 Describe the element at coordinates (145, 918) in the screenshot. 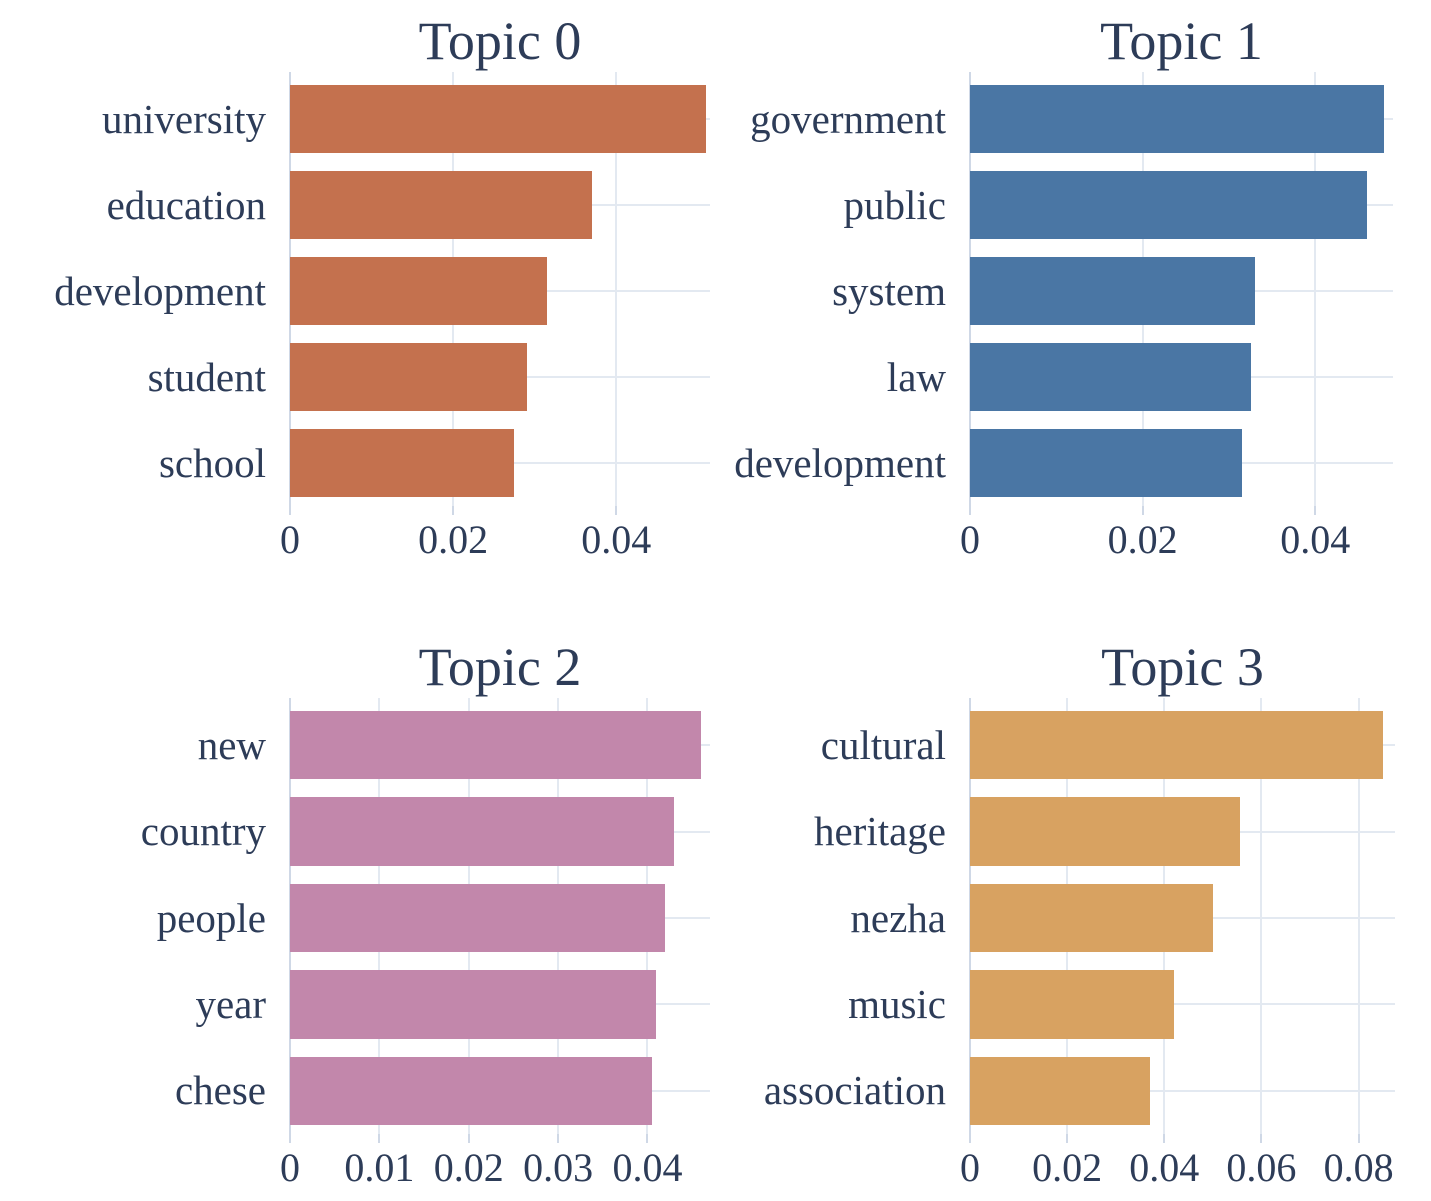

I see `y-axis-labels: new country people year chese` at that location.